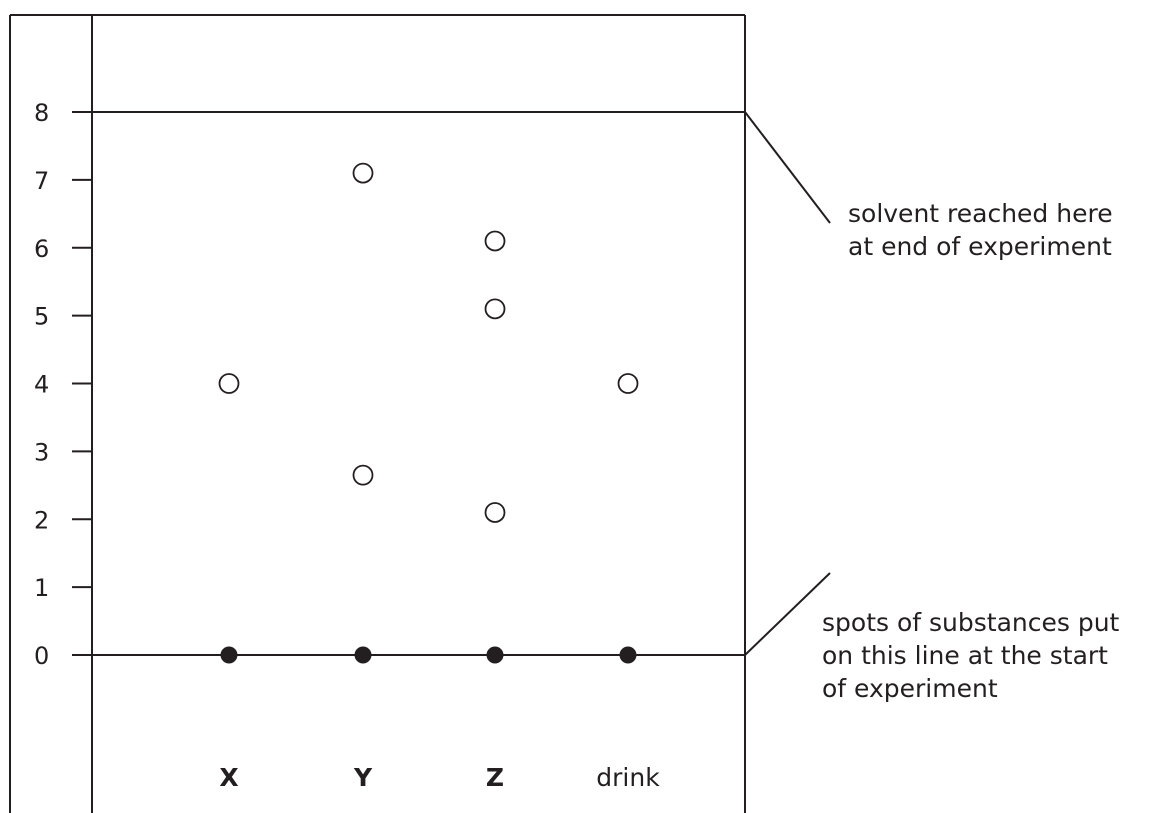 The height and width of the screenshot is (813, 1167). Describe the element at coordinates (41, 452) in the screenshot. I see `y-tick-label: 3` at that location.